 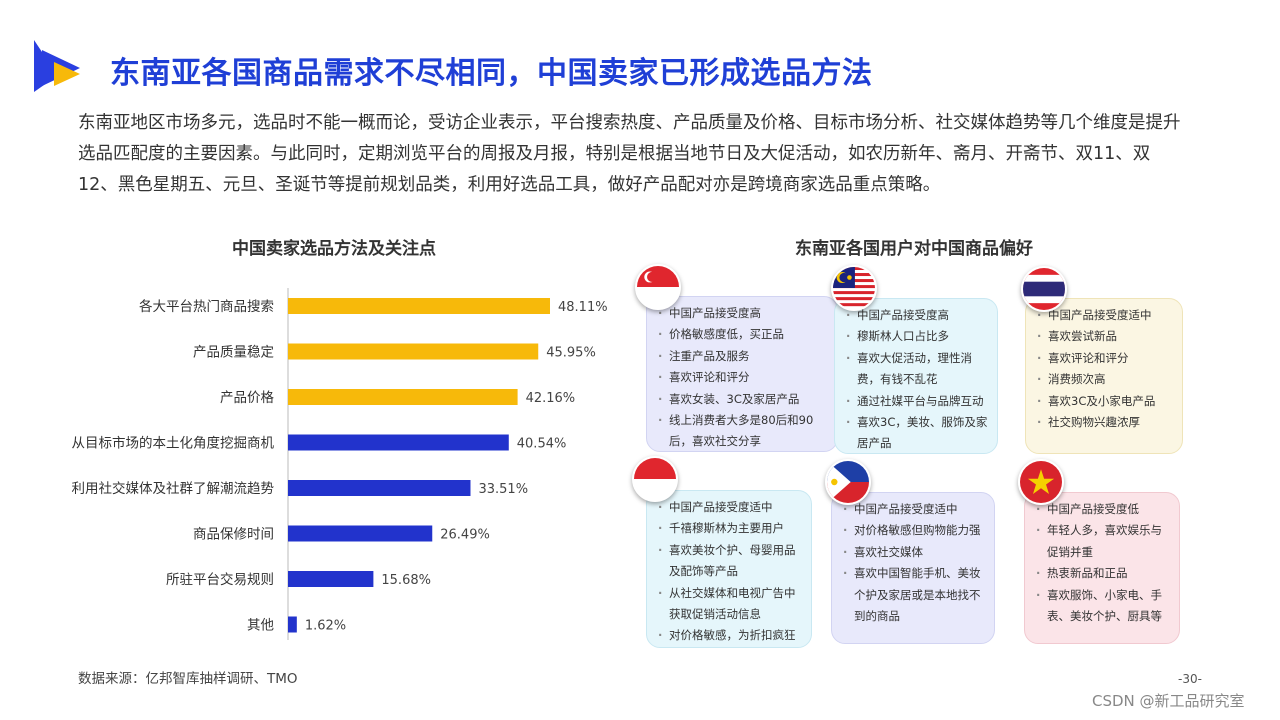 What do you see at coordinates (542, 444) in the screenshot?
I see `value-label: 40.54%` at bounding box center [542, 444].